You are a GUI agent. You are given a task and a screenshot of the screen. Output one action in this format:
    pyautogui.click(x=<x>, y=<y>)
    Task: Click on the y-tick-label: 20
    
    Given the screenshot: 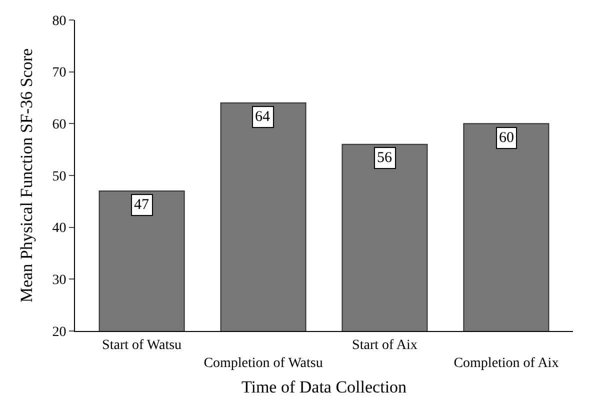 What is the action you would take?
    pyautogui.click(x=59, y=332)
    